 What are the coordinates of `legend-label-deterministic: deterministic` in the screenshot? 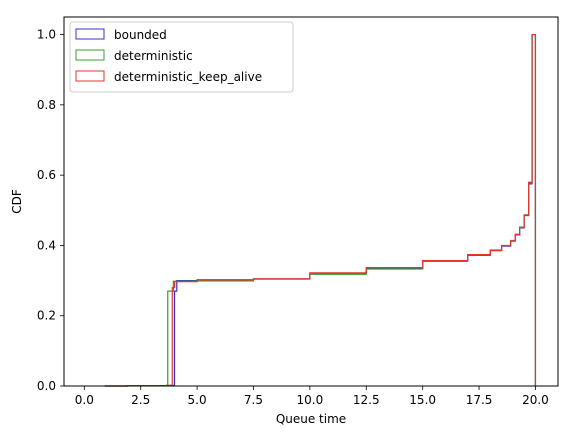 It's located at (153, 56).